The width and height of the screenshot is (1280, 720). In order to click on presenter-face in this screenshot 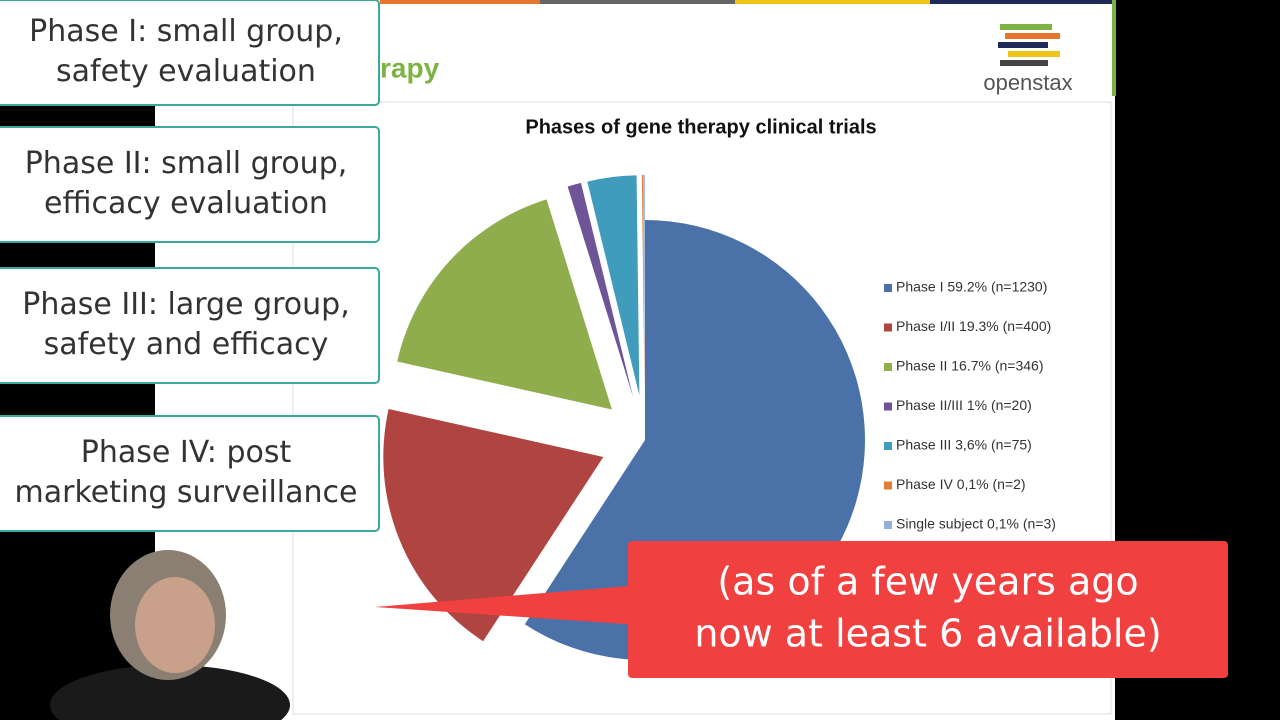, I will do `click(175, 625)`.